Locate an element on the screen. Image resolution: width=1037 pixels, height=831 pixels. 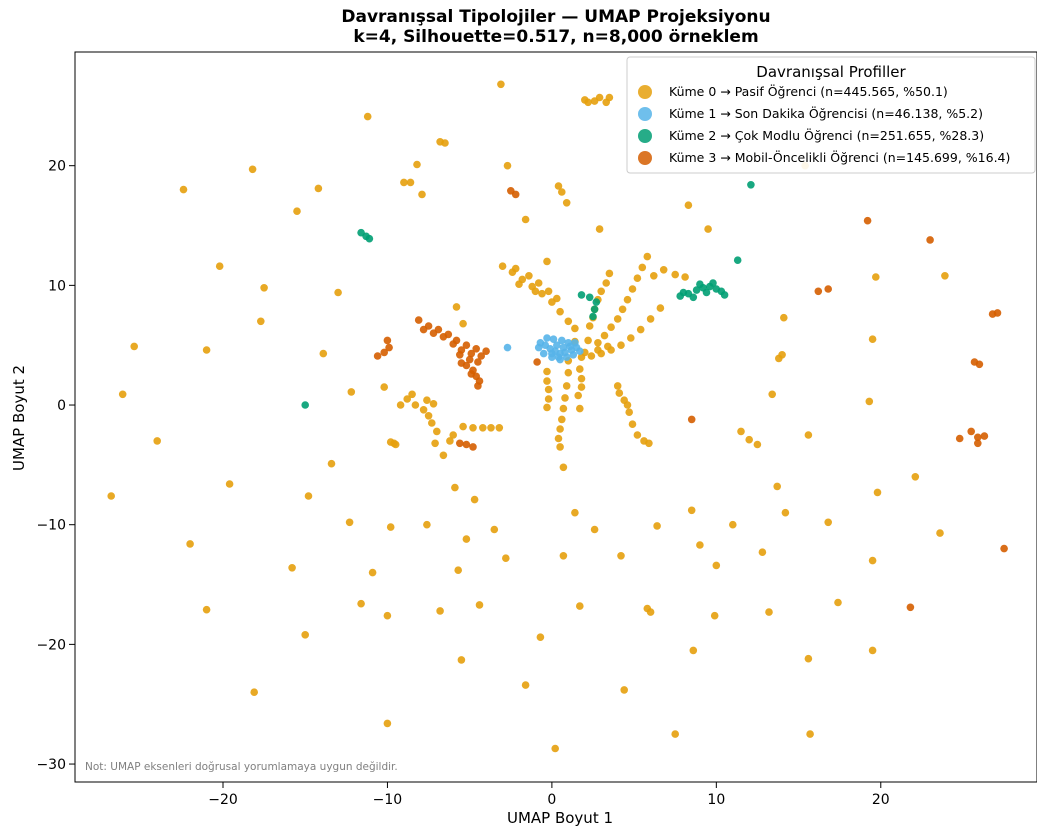
y-tick-label: 20 is located at coordinates (57, 167).